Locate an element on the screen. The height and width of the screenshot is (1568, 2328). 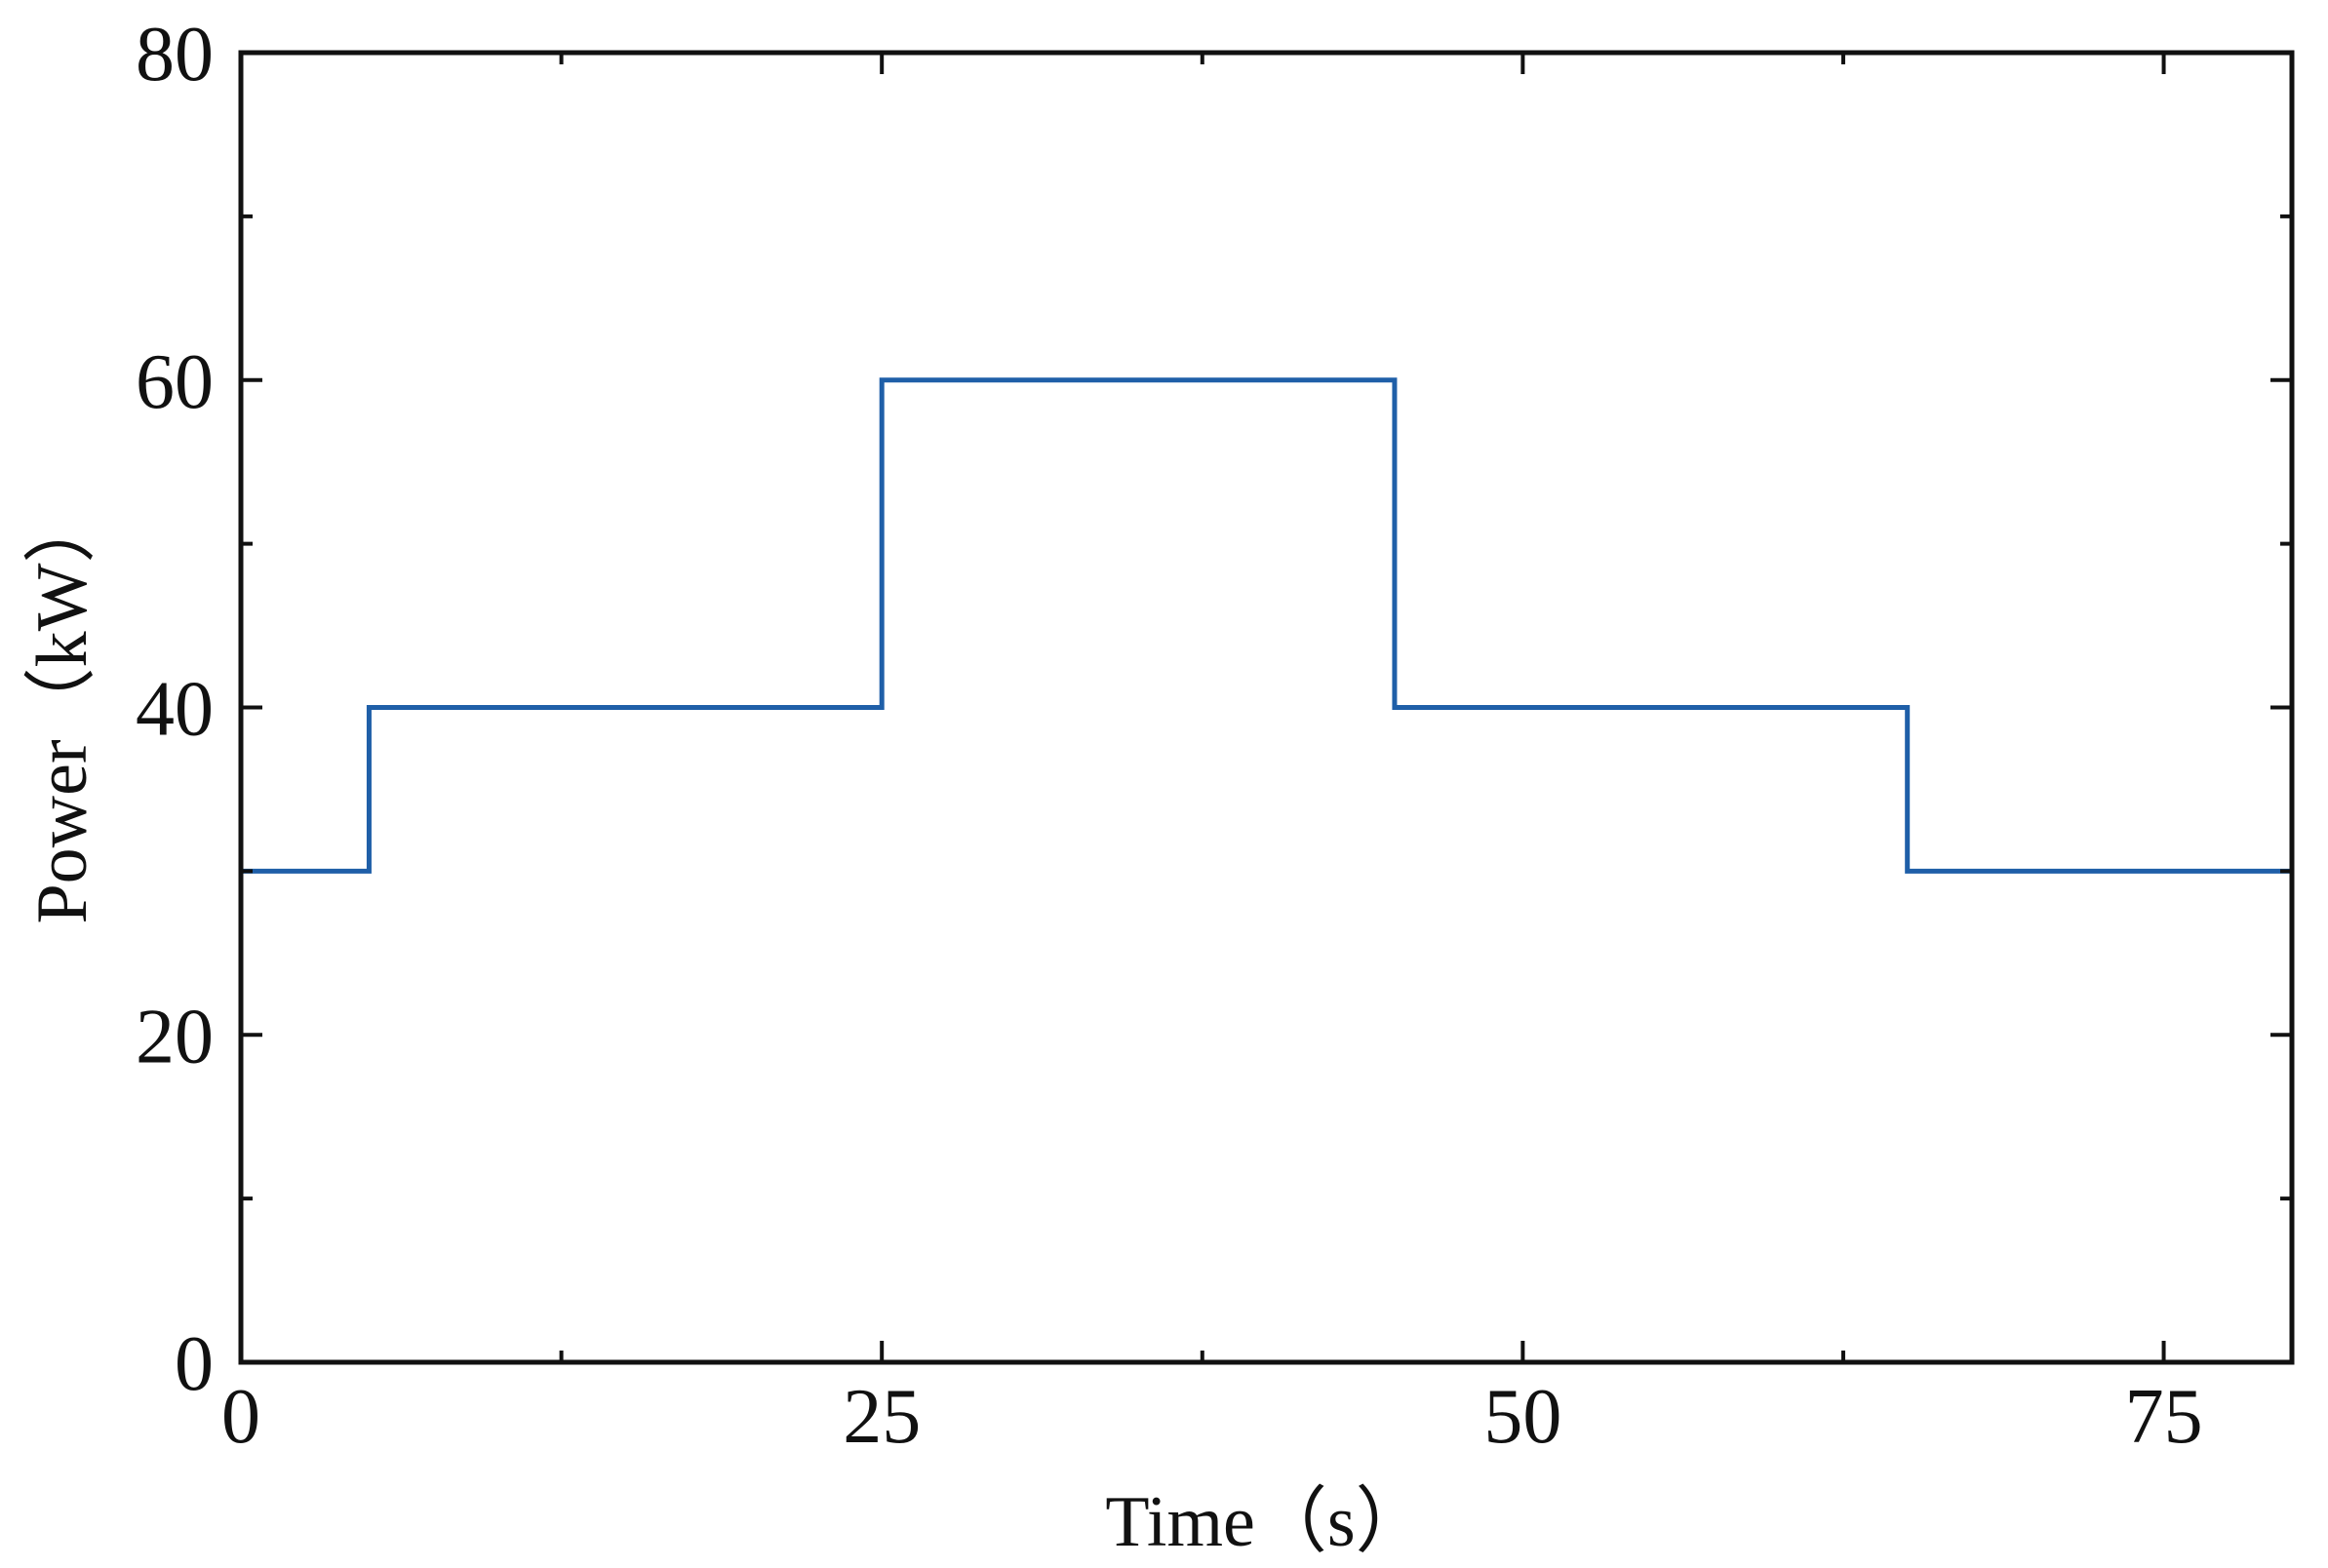
x-tick-label: 75 is located at coordinates (2164, 1417).